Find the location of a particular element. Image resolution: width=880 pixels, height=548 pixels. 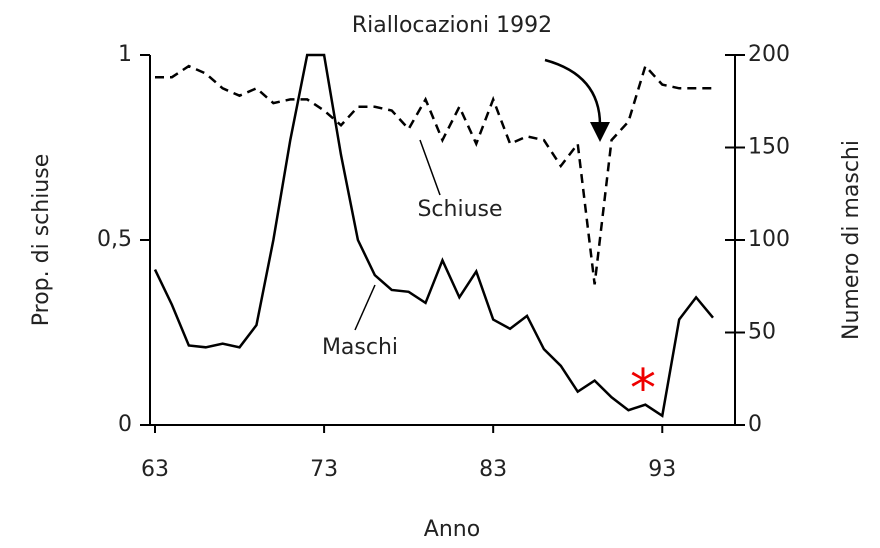

x-tick-label: 63 is located at coordinates (155, 469).